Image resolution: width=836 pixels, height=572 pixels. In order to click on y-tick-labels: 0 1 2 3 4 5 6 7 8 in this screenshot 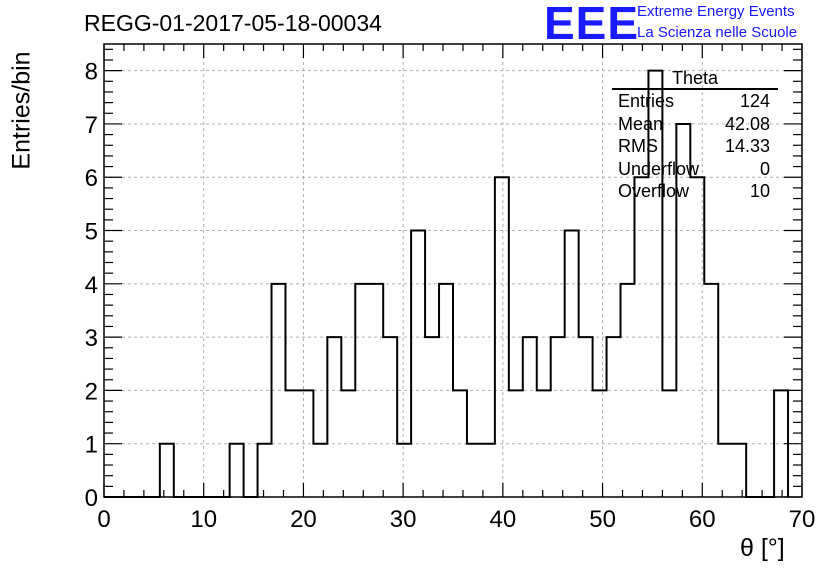, I will do `click(91, 285)`.